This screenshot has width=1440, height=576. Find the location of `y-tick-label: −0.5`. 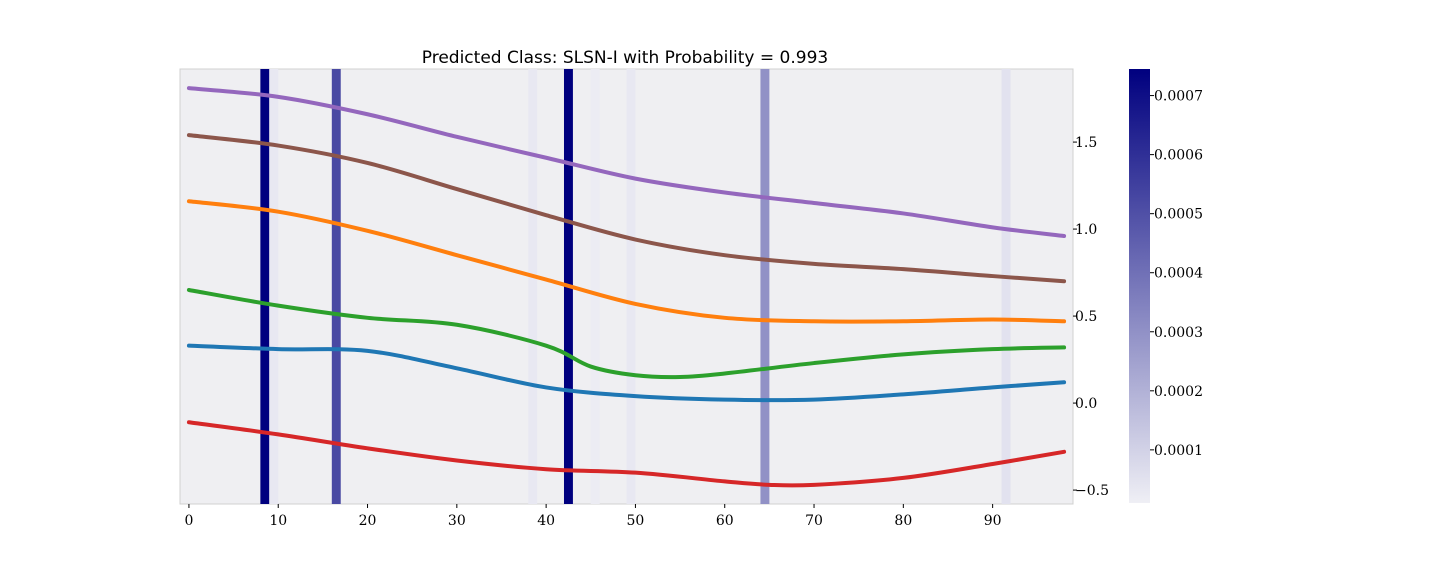

y-tick-label: −0.5 is located at coordinates (1092, 491).